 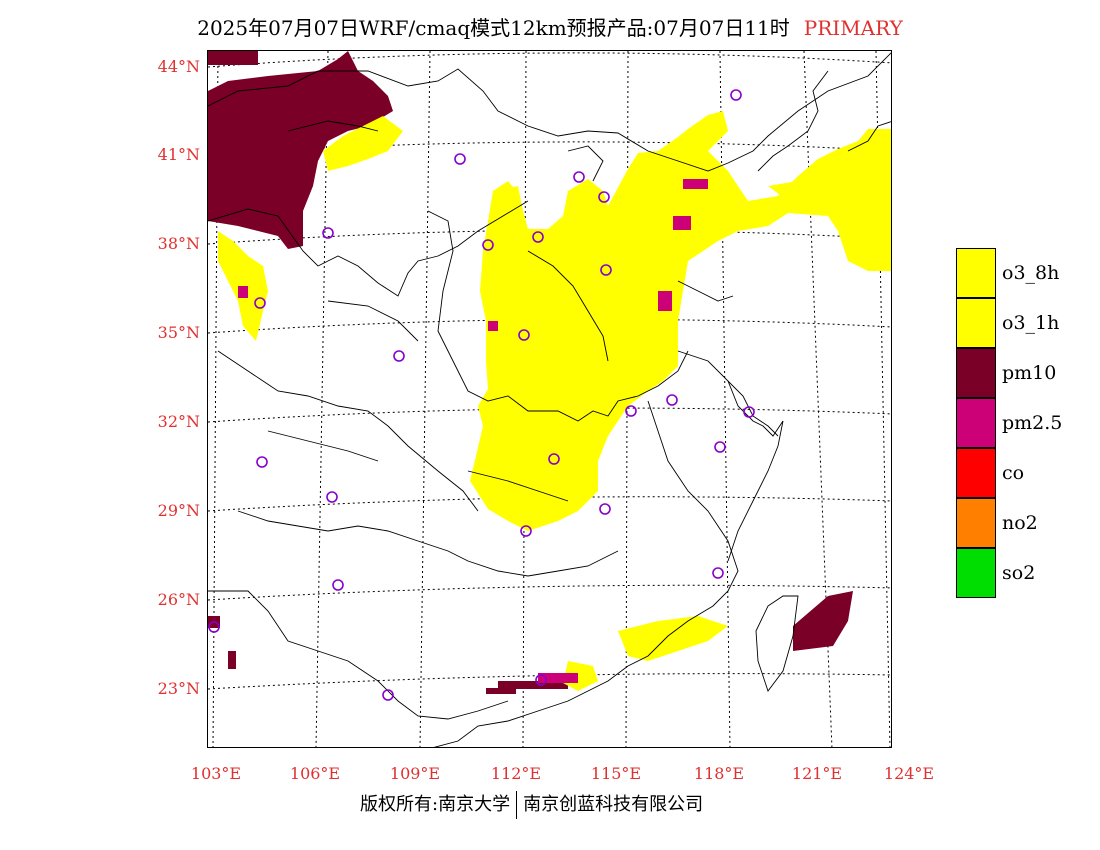 I want to click on lon-label-103: 103°E, so click(x=216, y=773).